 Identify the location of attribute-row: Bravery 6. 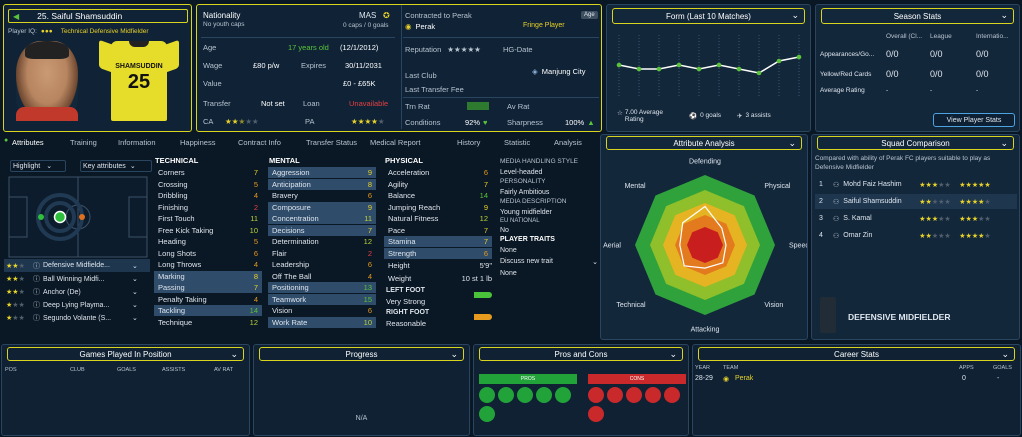
(322, 195).